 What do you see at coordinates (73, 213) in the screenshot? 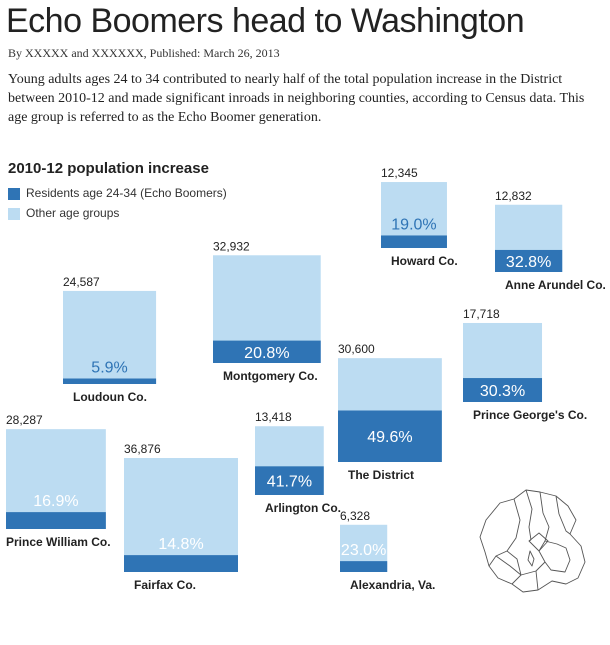
I see `legend-label-other: Other age groups` at bounding box center [73, 213].